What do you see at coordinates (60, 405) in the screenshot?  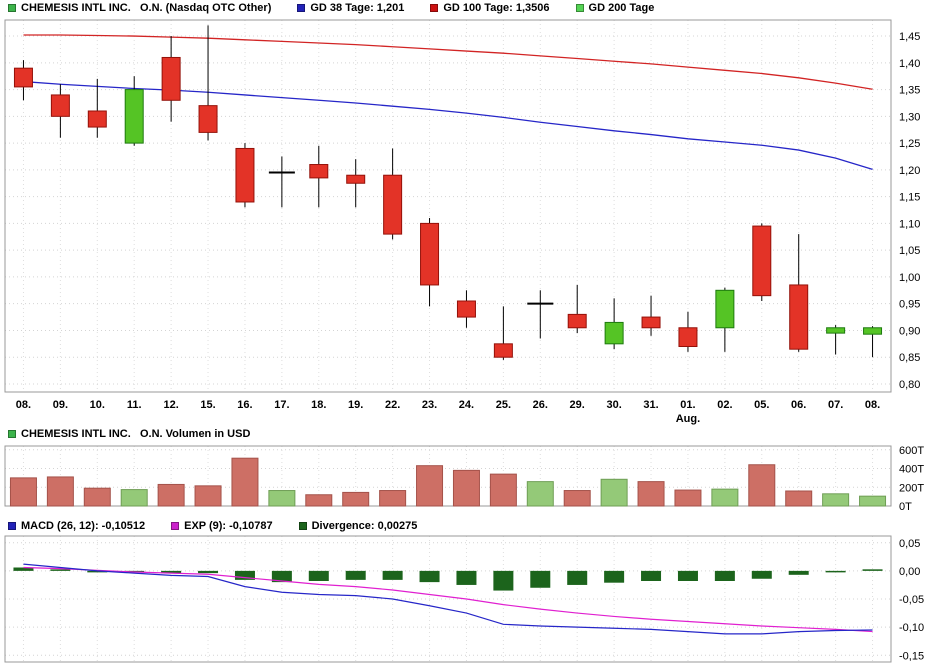 I see `svg-text: 09.` at bounding box center [60, 405].